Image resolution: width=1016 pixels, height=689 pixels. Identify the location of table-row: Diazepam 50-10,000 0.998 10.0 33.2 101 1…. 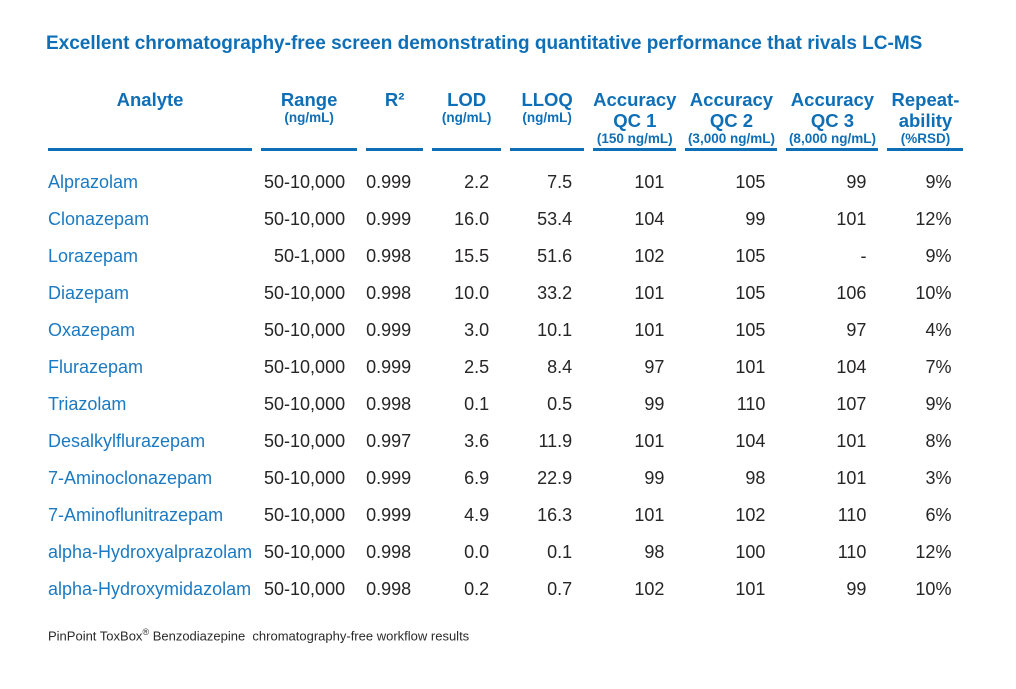
(505, 293).